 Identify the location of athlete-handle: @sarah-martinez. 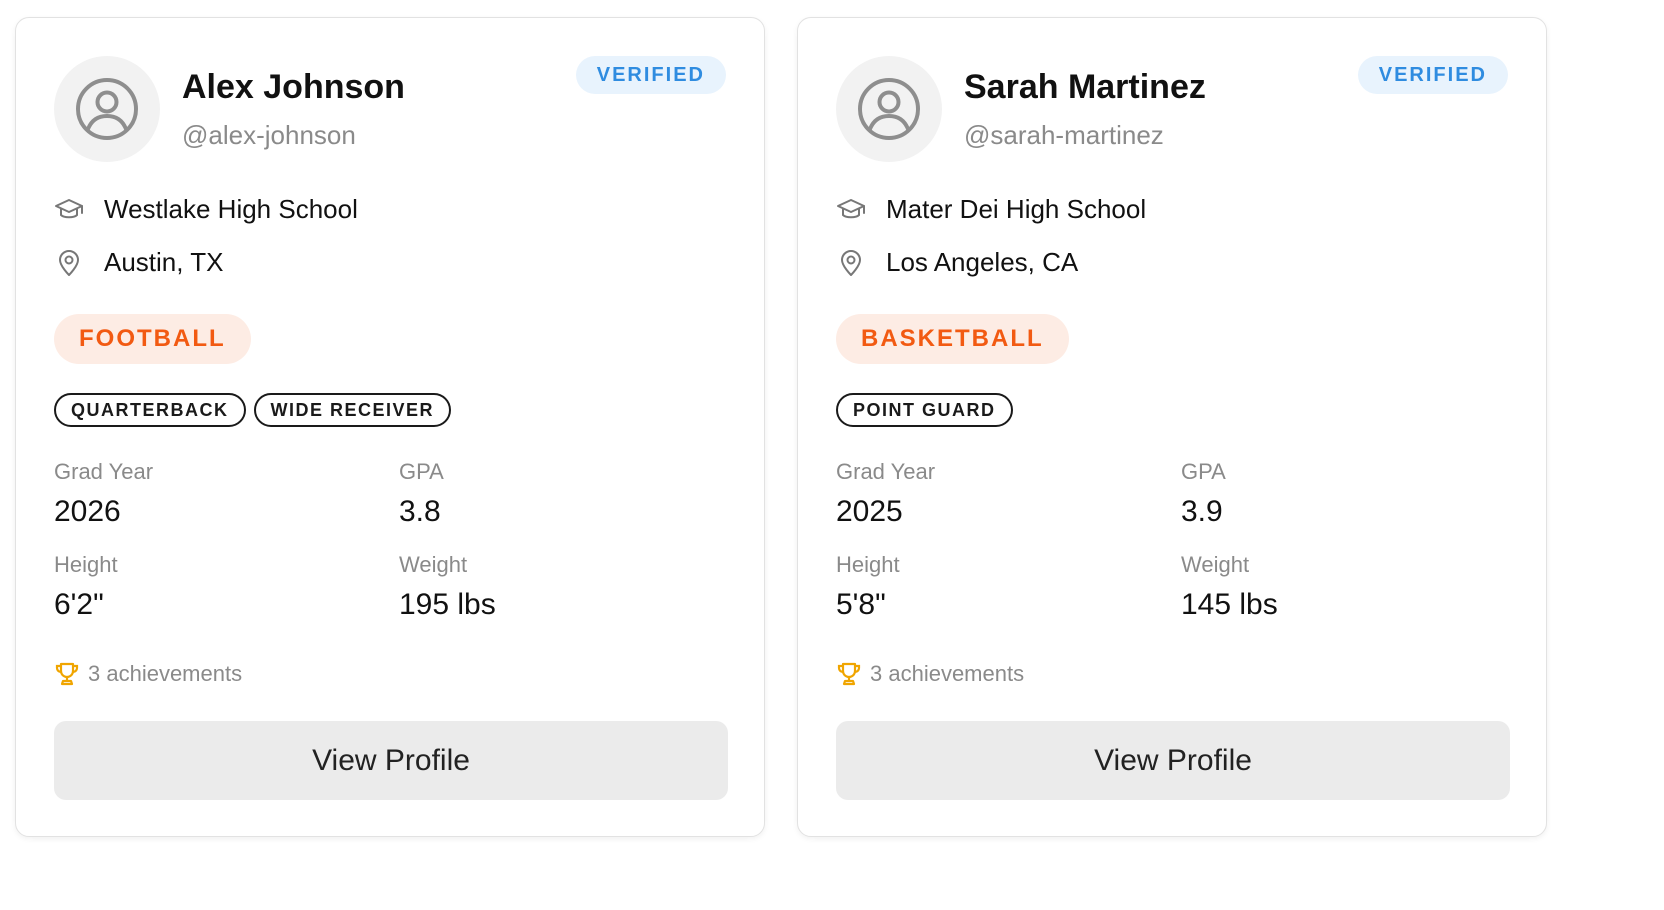
(1064, 135).